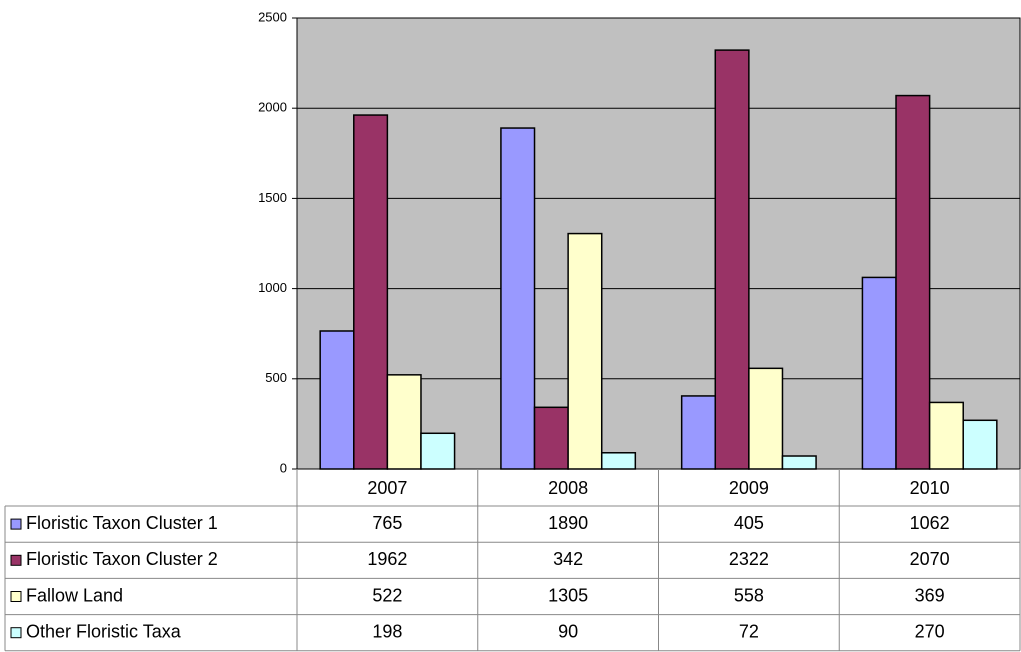  What do you see at coordinates (930, 559) in the screenshot?
I see `table-value: 2070` at bounding box center [930, 559].